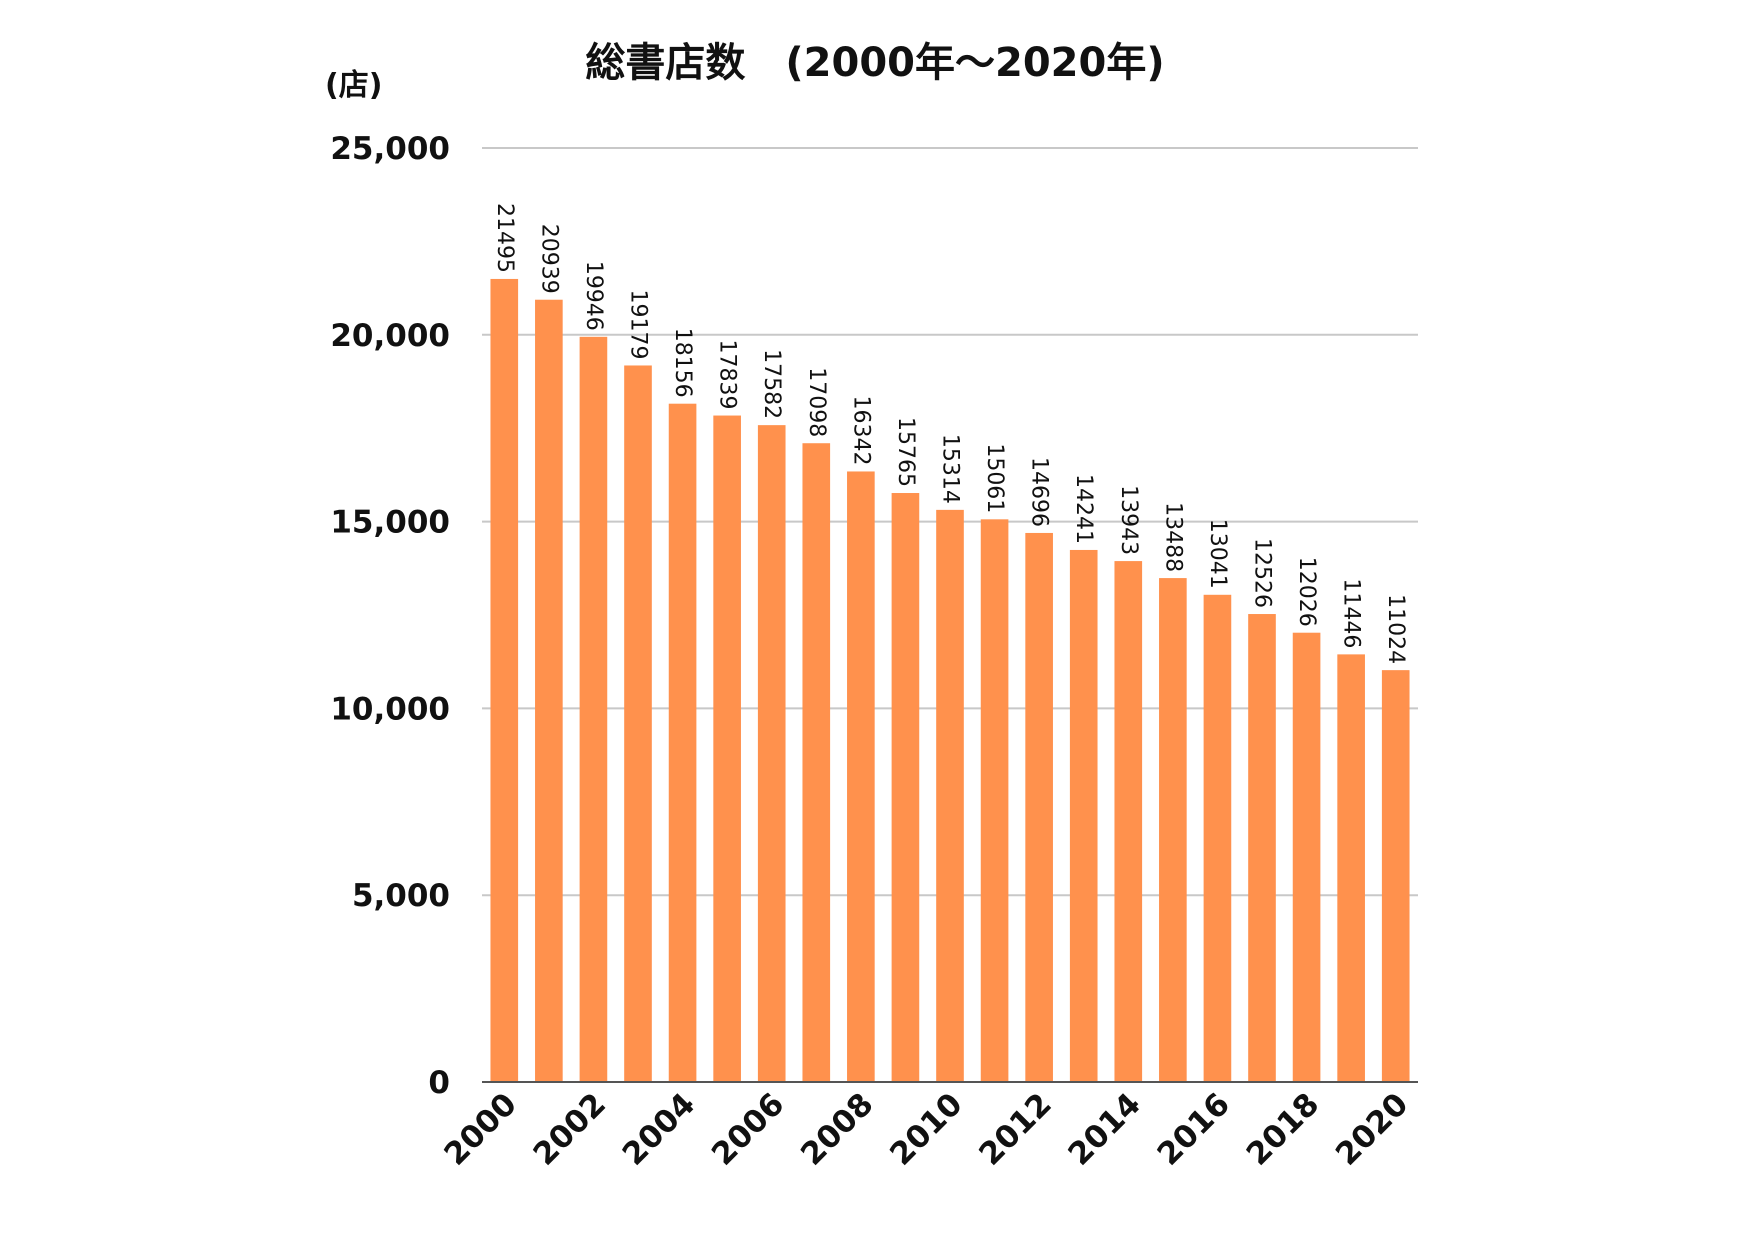 This screenshot has height=1245, width=1748. I want to click on x-tick-label: 2016, so click(1194, 1129).